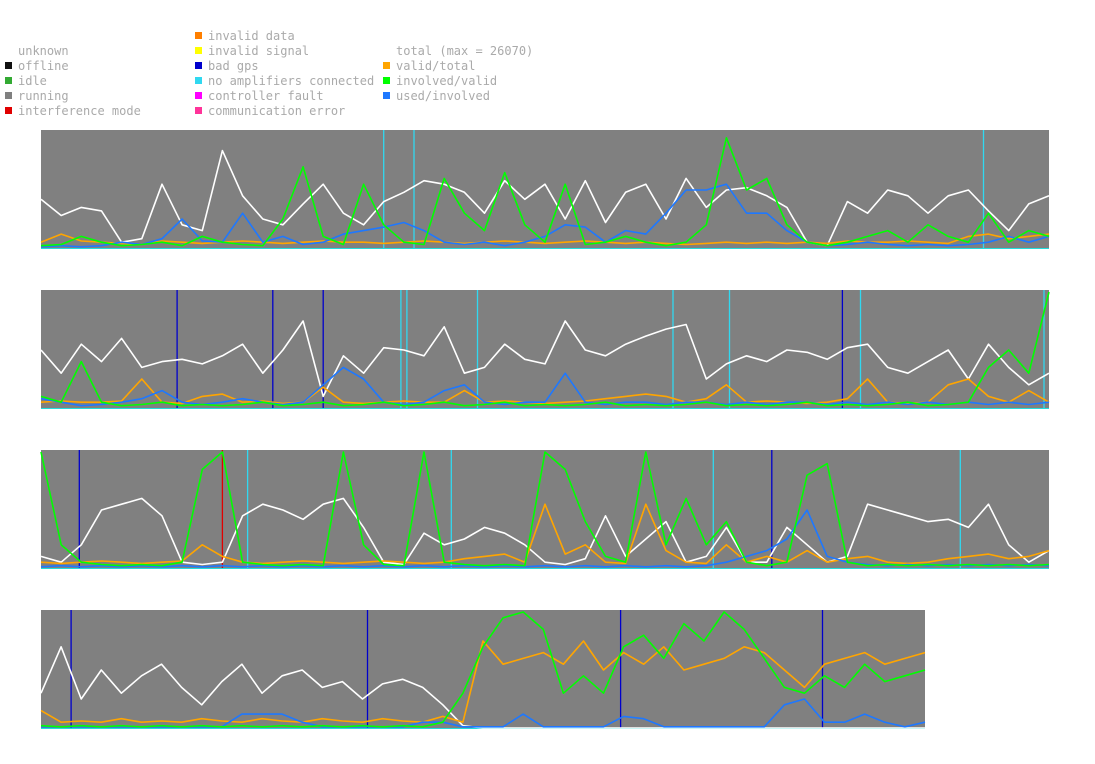 This screenshot has width=1095, height=764. I want to click on legend-label: valid/total, so click(436, 66).